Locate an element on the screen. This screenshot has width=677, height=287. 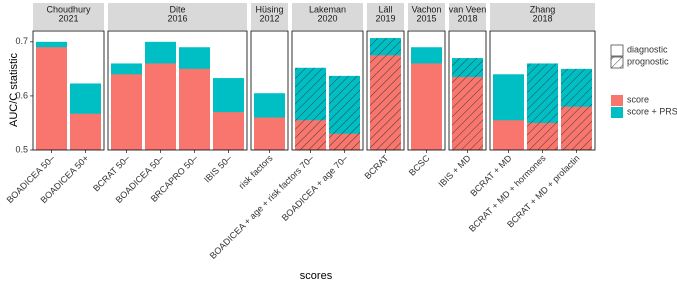
strip-label: 2012 is located at coordinates (269, 18).